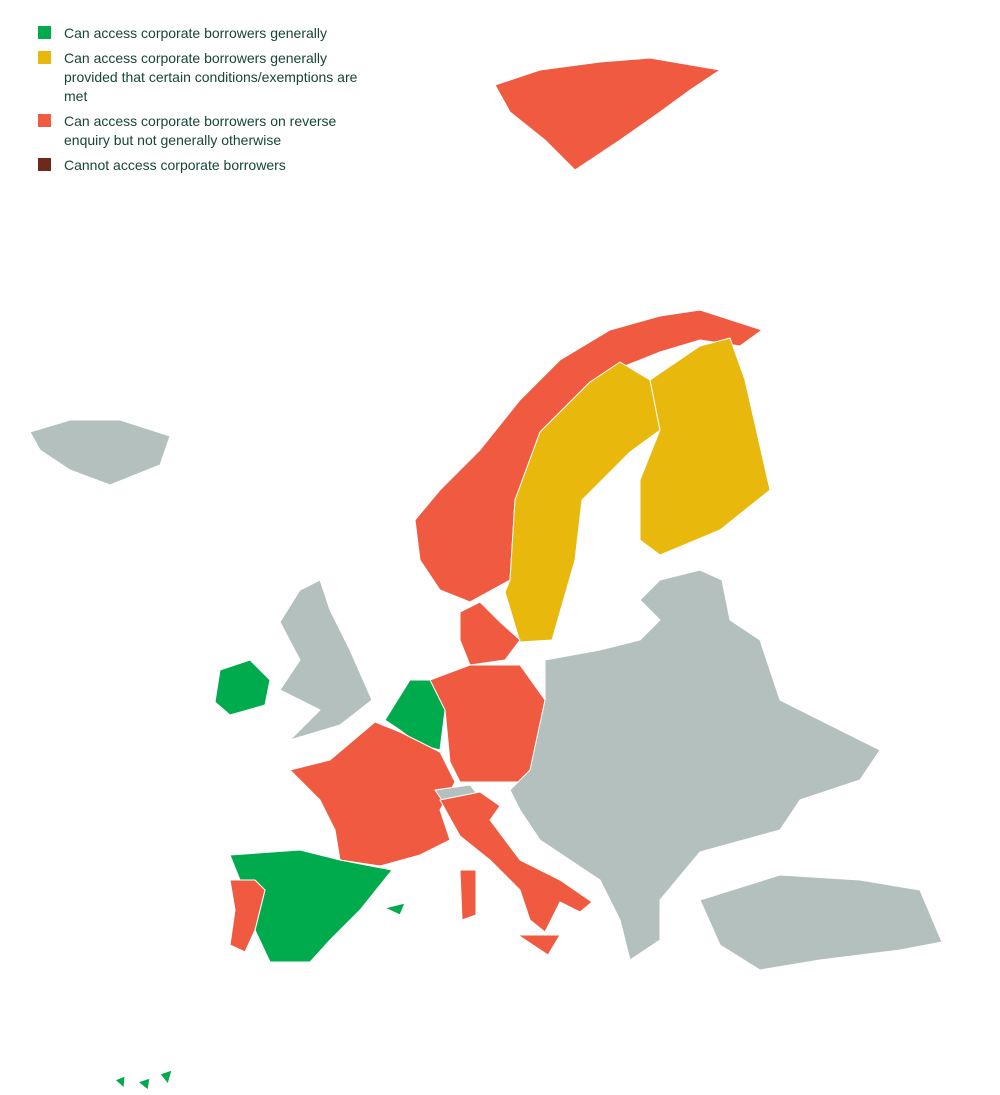 The height and width of the screenshot is (1095, 1000). What do you see at coordinates (695, 765) in the screenshot?
I see `region-eastern-europe` at bounding box center [695, 765].